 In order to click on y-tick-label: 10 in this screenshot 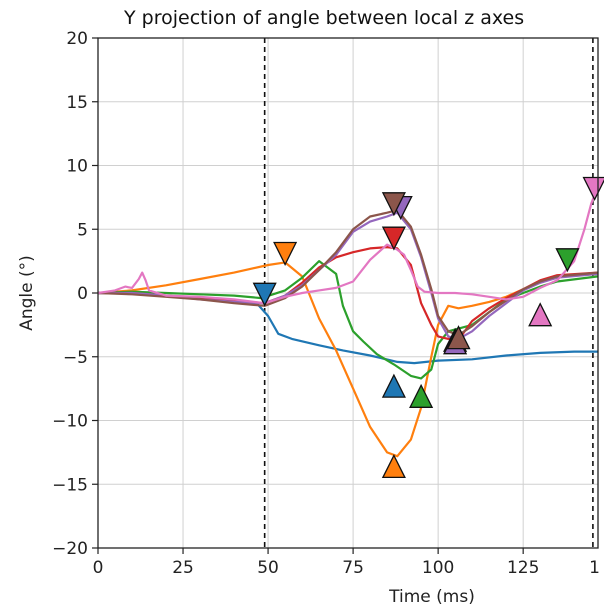, I will do `click(77, 167)`.